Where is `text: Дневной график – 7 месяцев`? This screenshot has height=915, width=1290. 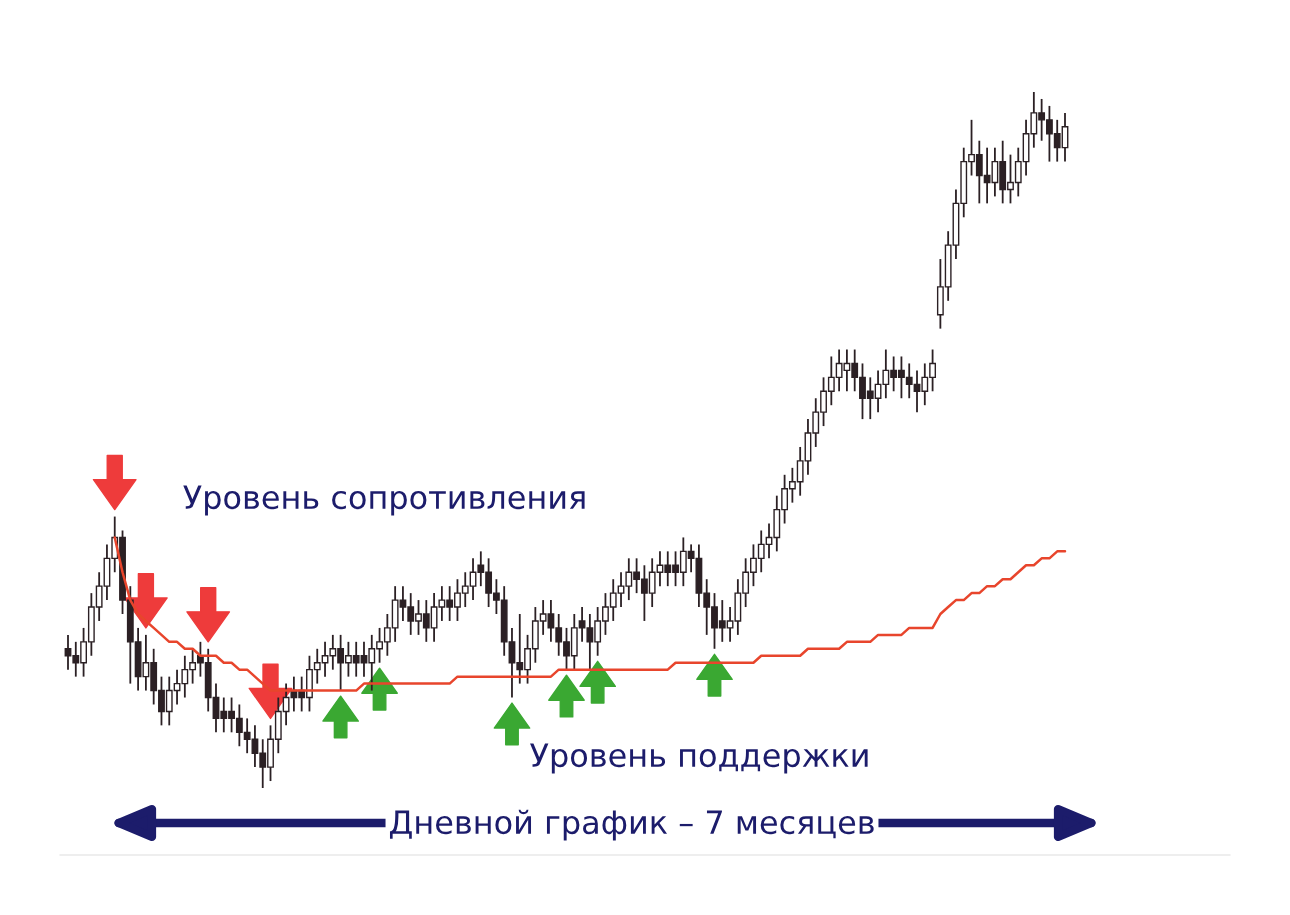 text: Дневной график – 7 месяцев is located at coordinates (631, 825).